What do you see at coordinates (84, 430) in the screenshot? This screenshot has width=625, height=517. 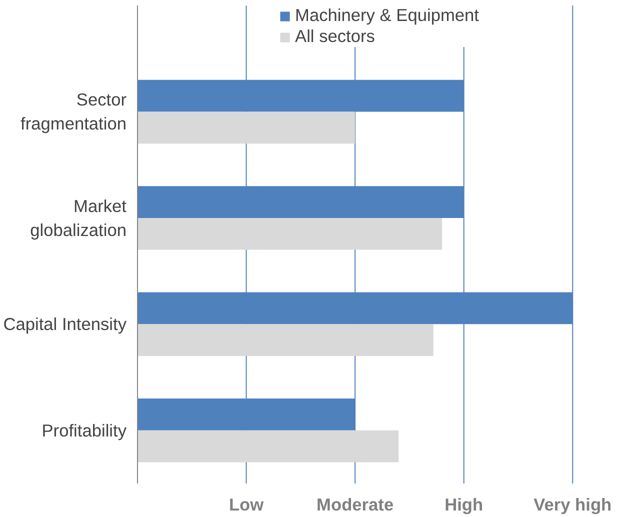 I see `y-tick-label: Profitability` at bounding box center [84, 430].